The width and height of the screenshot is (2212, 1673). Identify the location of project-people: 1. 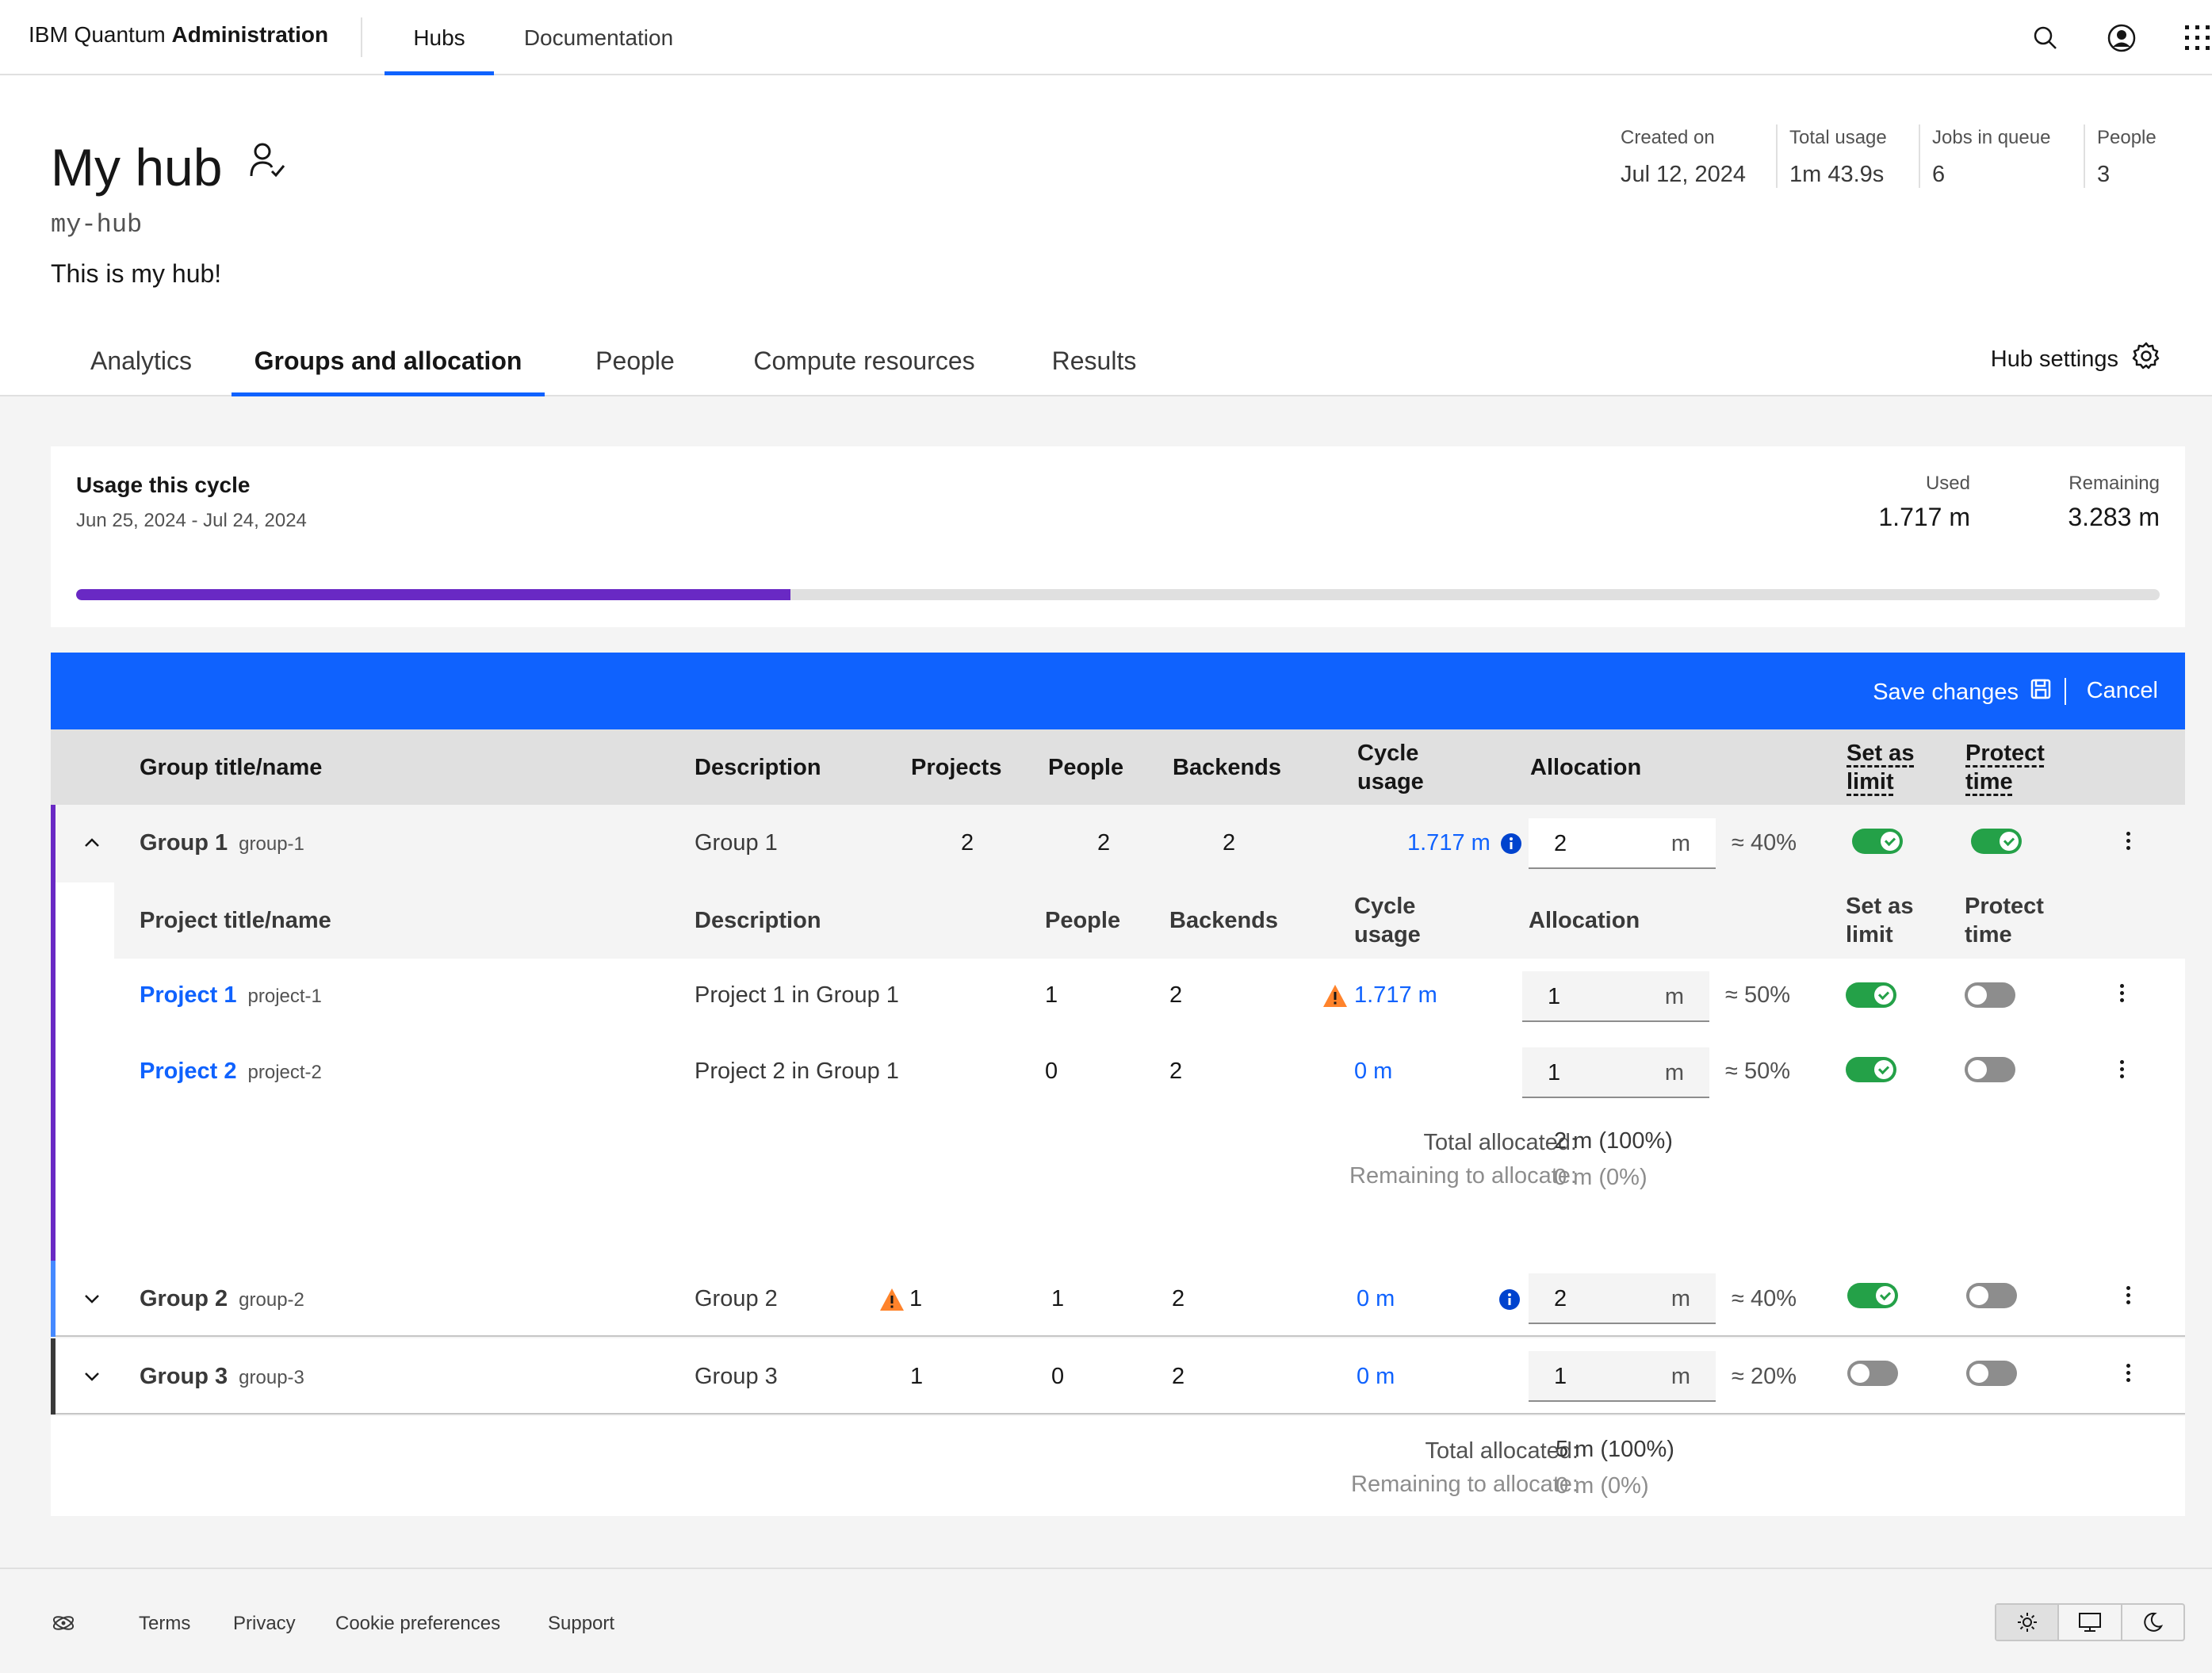
(1051, 995).